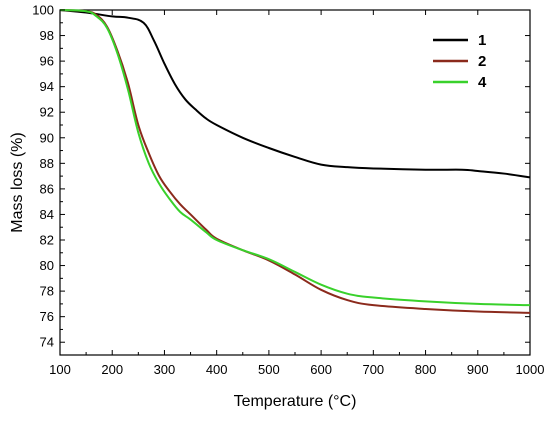  Describe the element at coordinates (47, 342) in the screenshot. I see `y-tick-label: 74` at that location.